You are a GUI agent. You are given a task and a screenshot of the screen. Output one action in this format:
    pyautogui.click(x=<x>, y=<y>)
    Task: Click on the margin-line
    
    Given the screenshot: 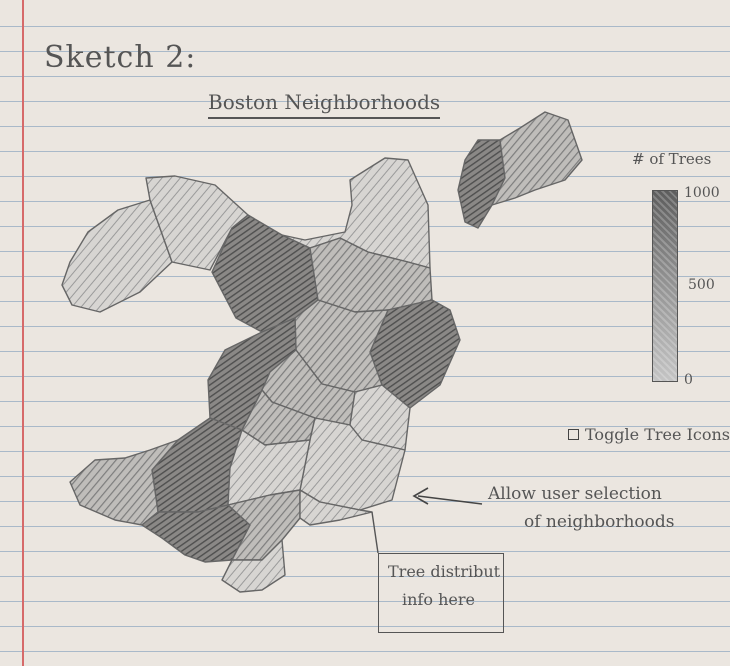 What is the action you would take?
    pyautogui.click(x=23, y=333)
    